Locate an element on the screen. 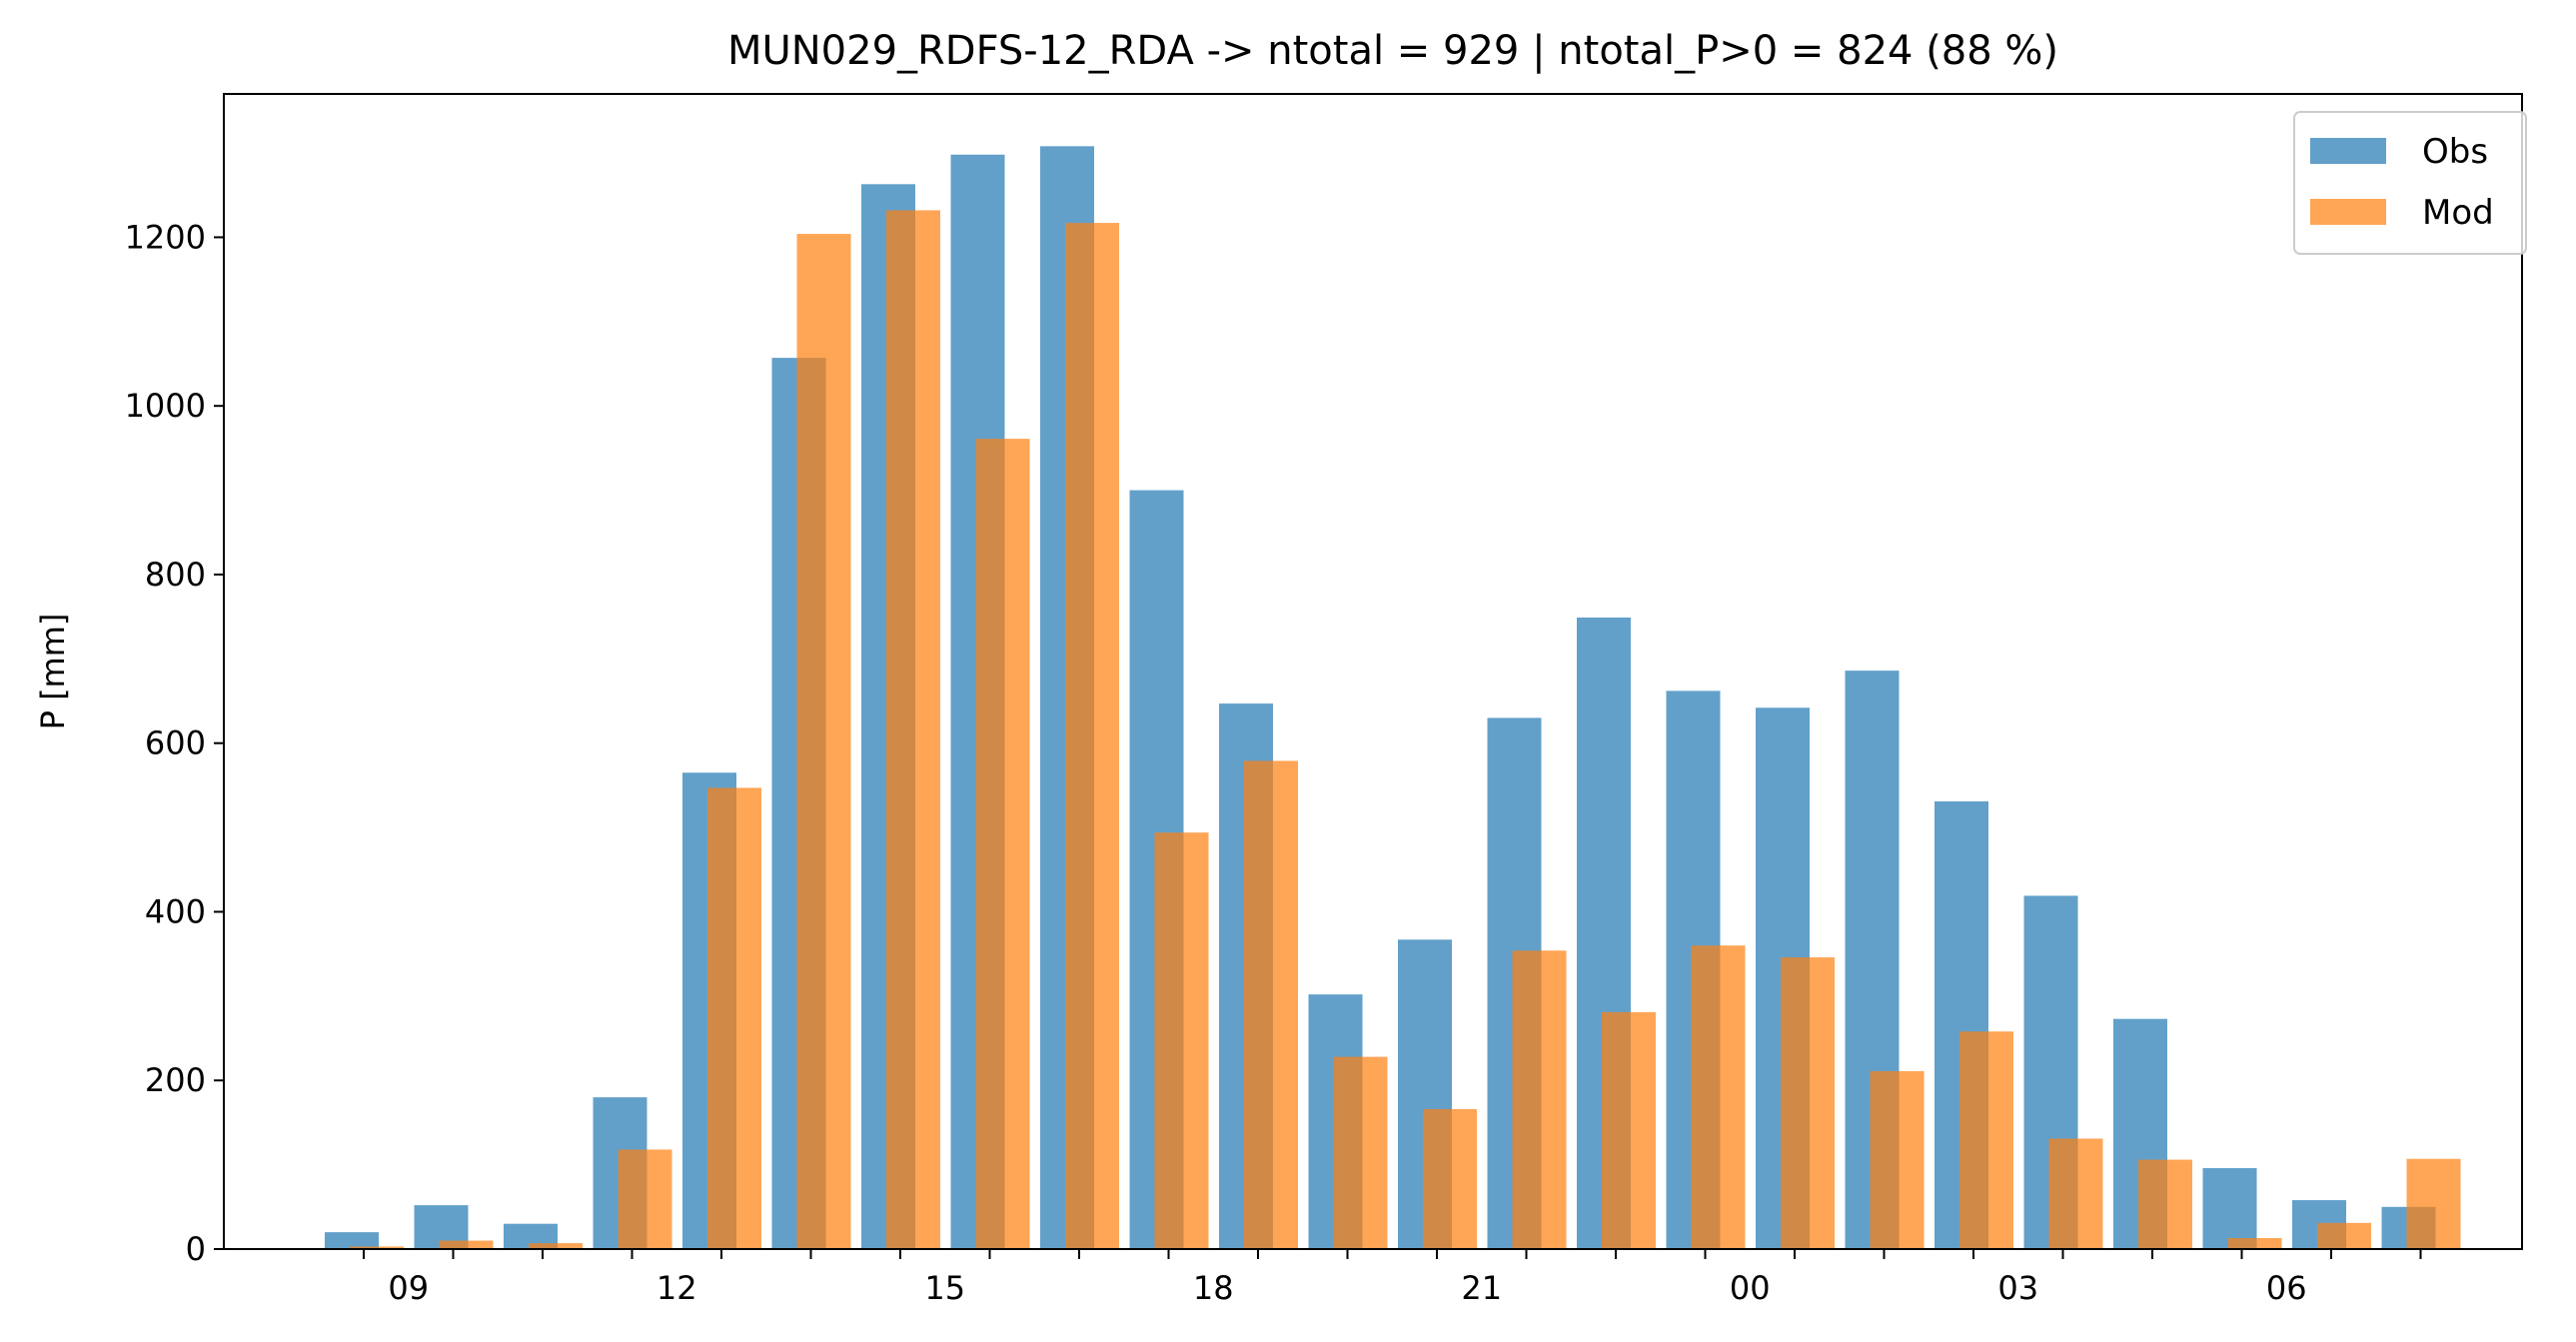 This screenshot has height=1342, width=2576. y-tick-label: 800 is located at coordinates (175, 575).